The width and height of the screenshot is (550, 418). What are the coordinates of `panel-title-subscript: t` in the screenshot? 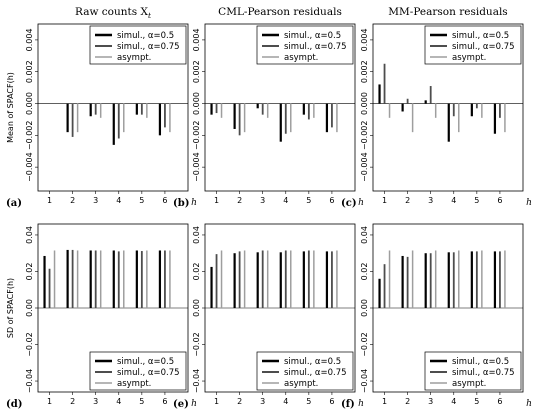 It's located at (150, 15).